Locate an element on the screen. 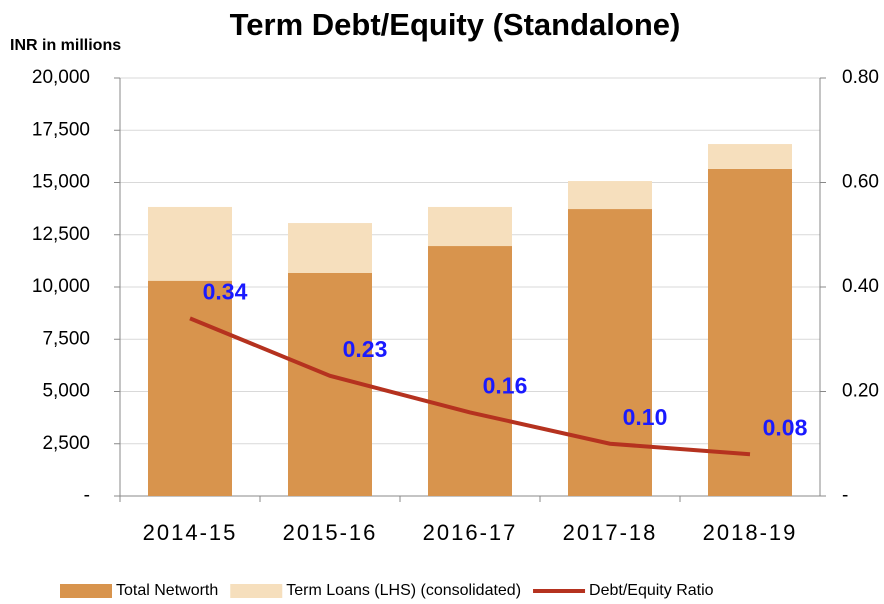 The height and width of the screenshot is (604, 884). data-label: 0.23 is located at coordinates (365, 349).